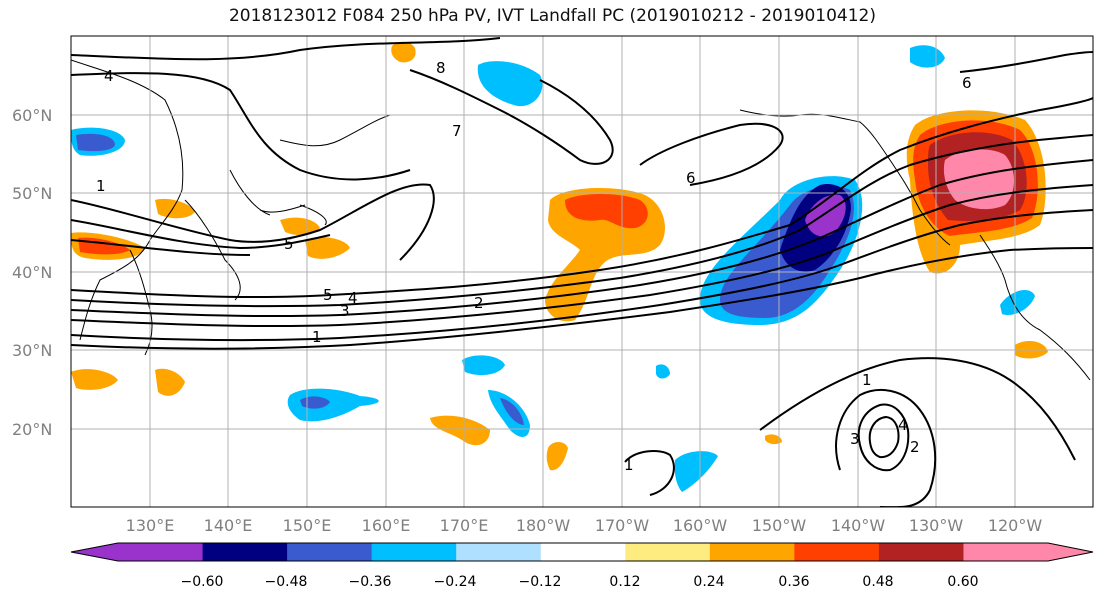 This screenshot has height=601, width=1105. What do you see at coordinates (1015, 525) in the screenshot?
I see `lon-label: 120°W` at bounding box center [1015, 525].